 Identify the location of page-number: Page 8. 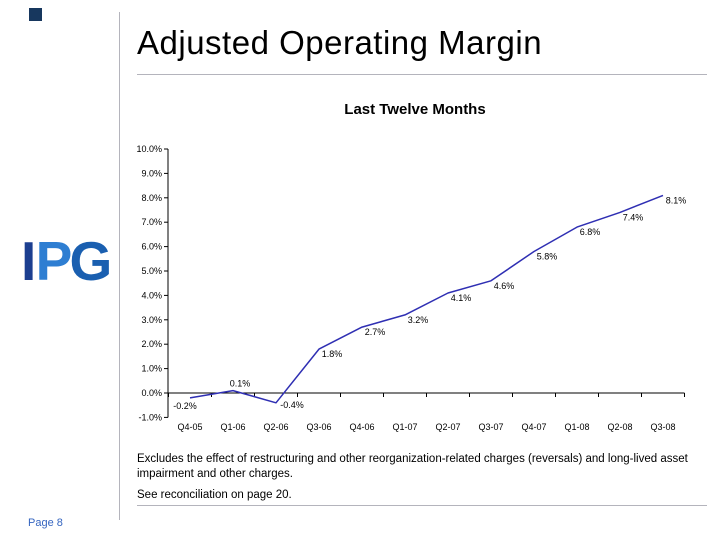
(45, 523).